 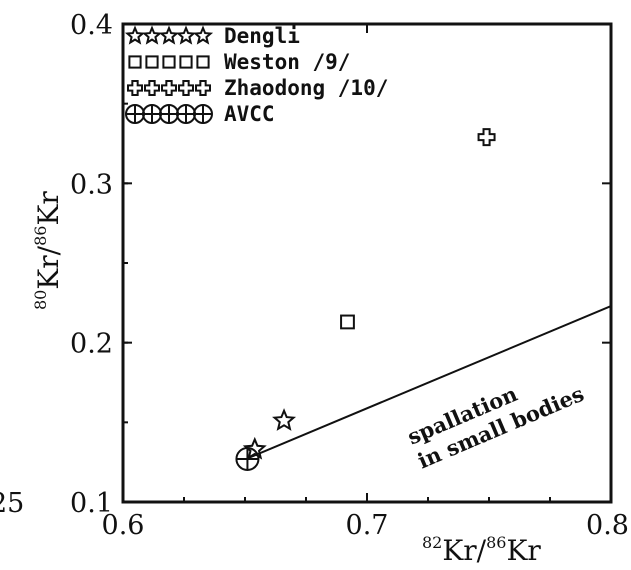 I want to click on legend-label: Weston /9/, so click(x=287, y=62).